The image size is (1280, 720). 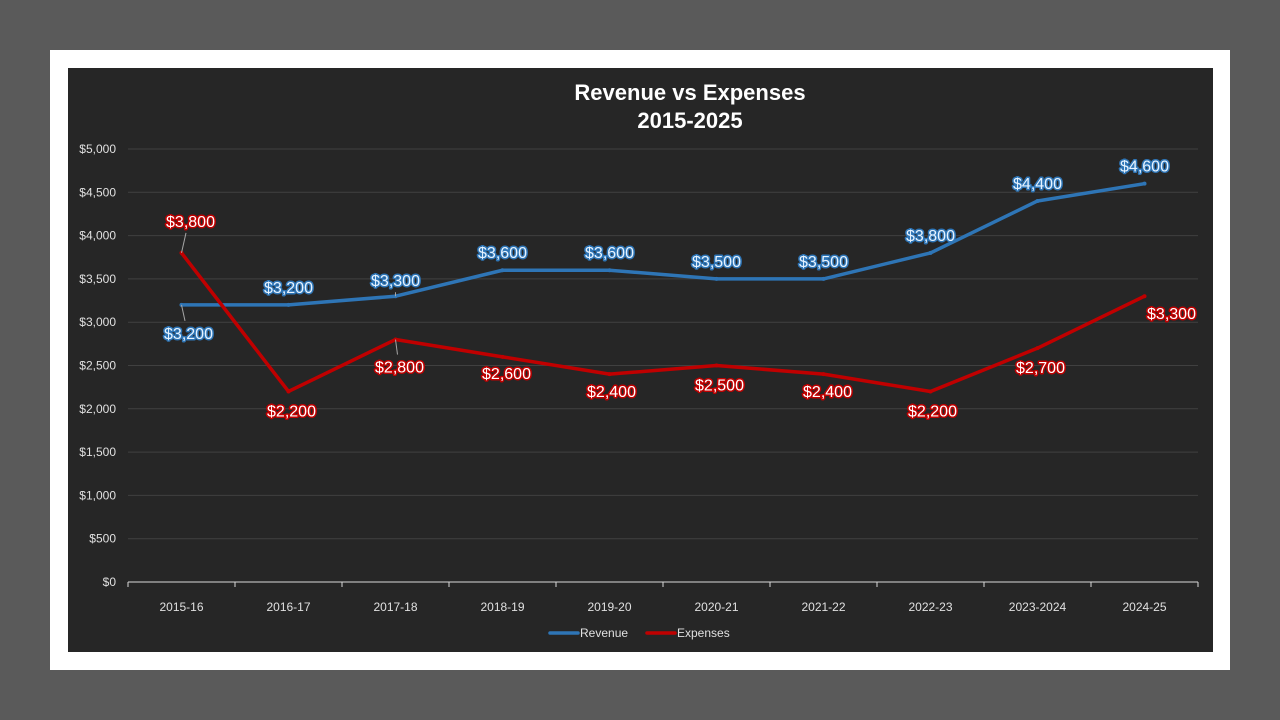 I want to click on x-tick-label: 2023-2024, so click(x=1038, y=607).